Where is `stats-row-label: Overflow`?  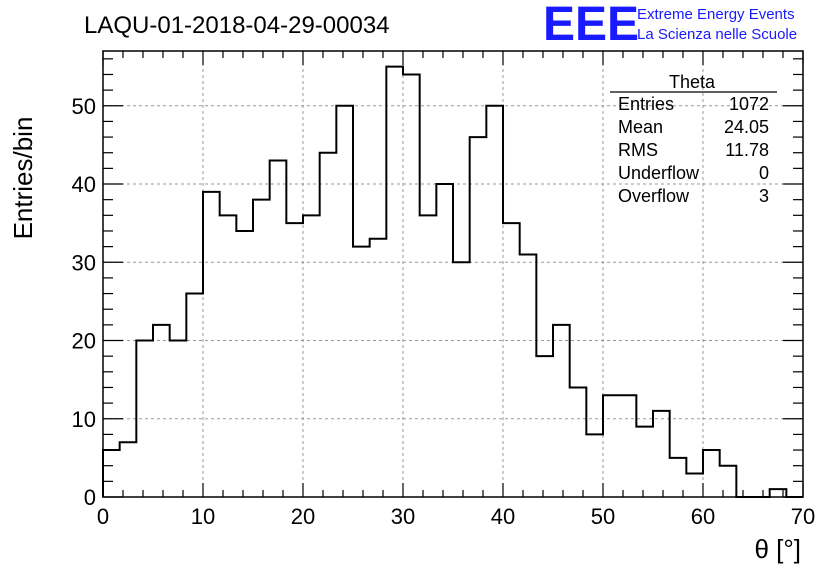
stats-row-label: Overflow is located at coordinates (654, 196).